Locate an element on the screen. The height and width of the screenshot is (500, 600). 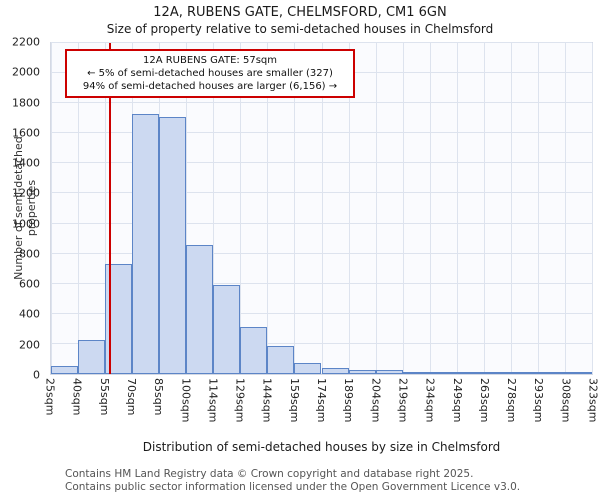
x-tick-label: 249sqm is located at coordinates (457, 400).